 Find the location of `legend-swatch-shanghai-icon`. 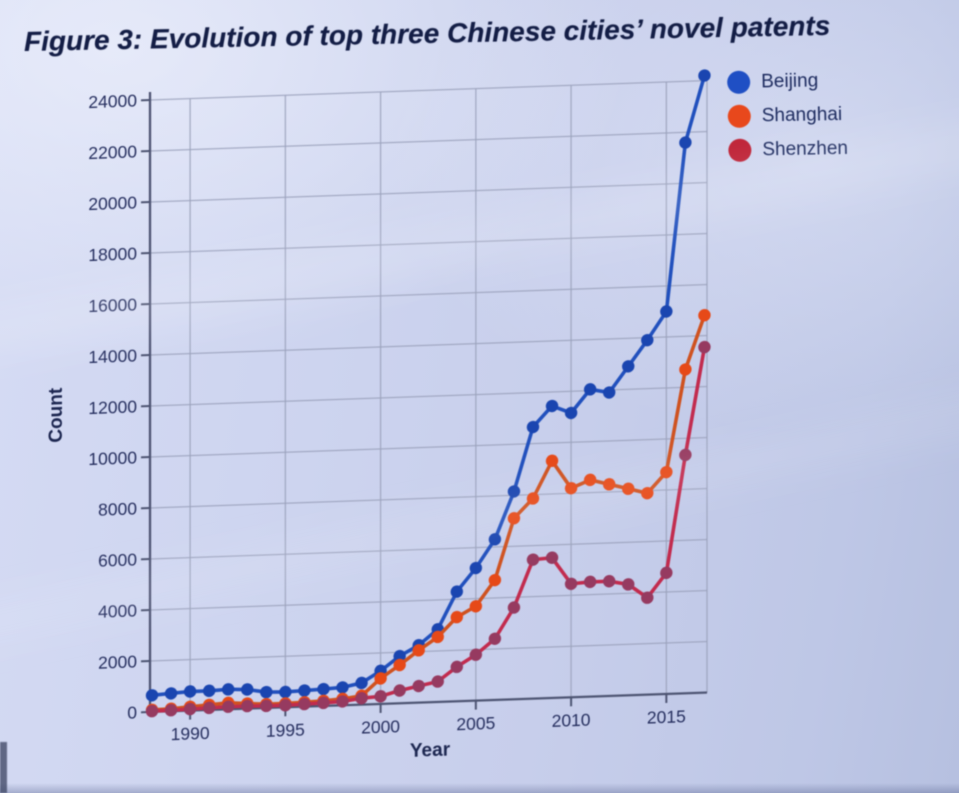

legend-swatch-shanghai-icon is located at coordinates (739, 116).